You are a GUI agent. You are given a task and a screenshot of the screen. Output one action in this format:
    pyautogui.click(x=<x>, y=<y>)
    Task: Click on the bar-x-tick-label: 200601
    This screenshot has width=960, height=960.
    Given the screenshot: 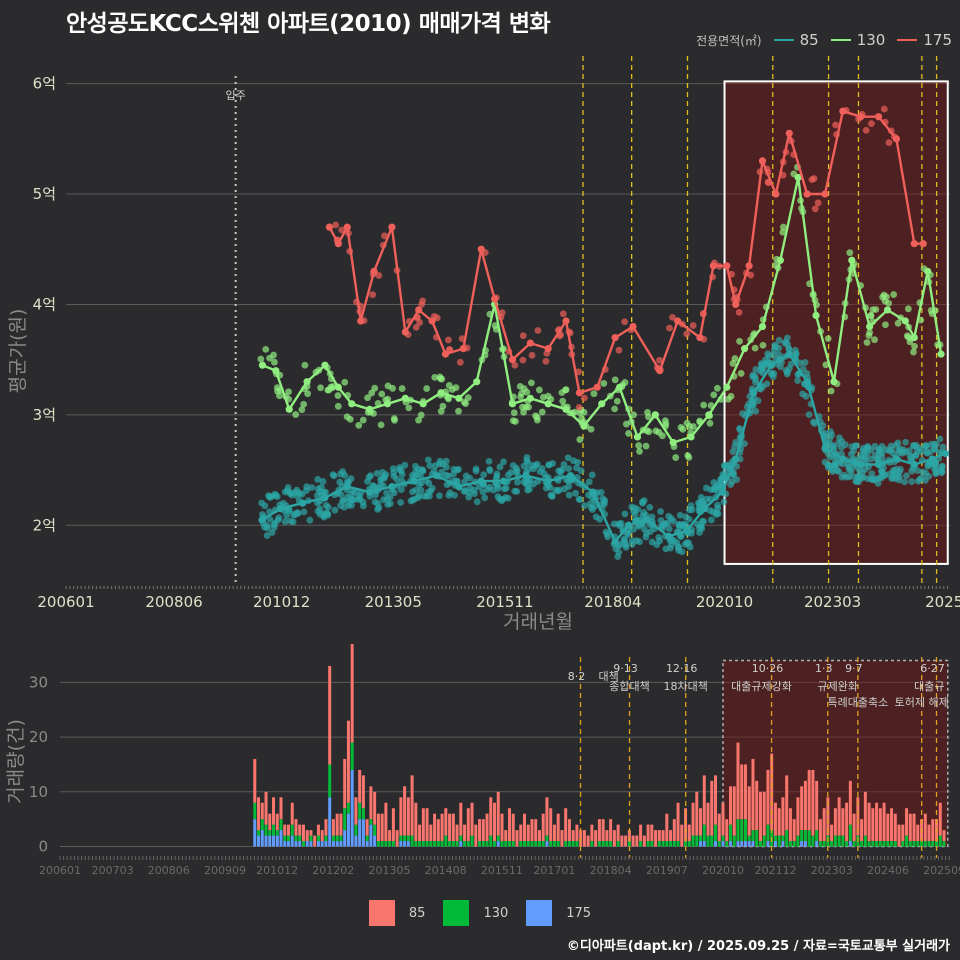 What is the action you would take?
    pyautogui.click(x=60, y=870)
    